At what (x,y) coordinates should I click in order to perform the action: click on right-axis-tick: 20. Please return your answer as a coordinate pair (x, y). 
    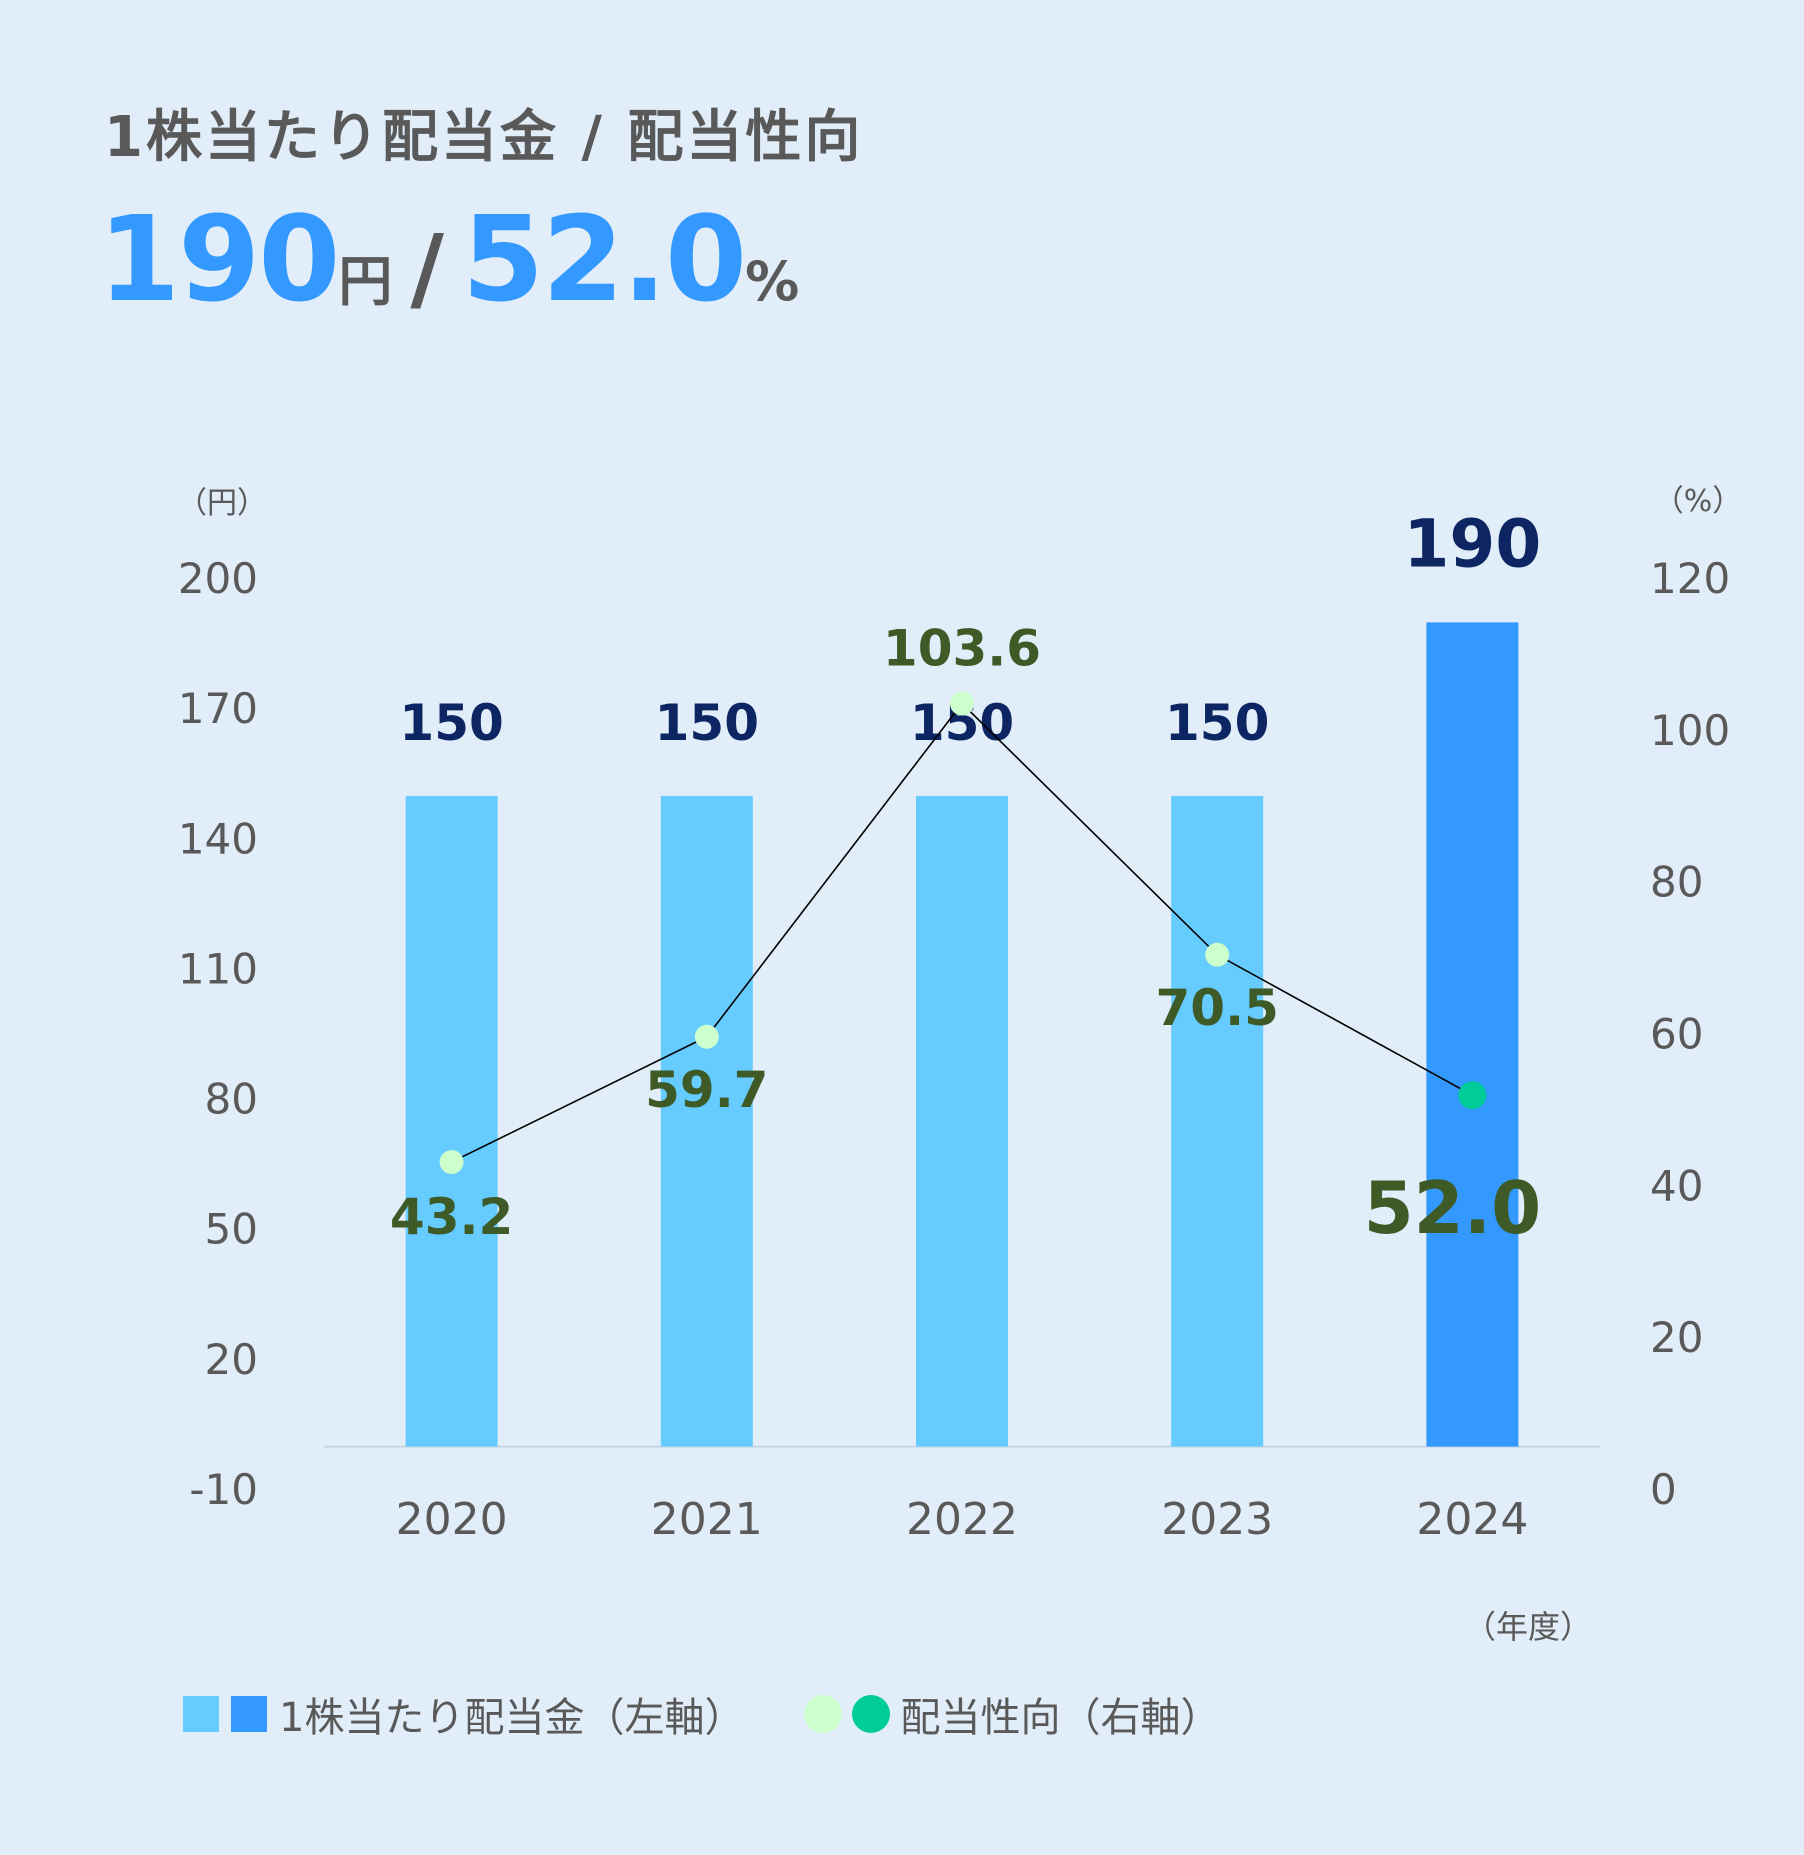
    Looking at the image, I should click on (1676, 1337).